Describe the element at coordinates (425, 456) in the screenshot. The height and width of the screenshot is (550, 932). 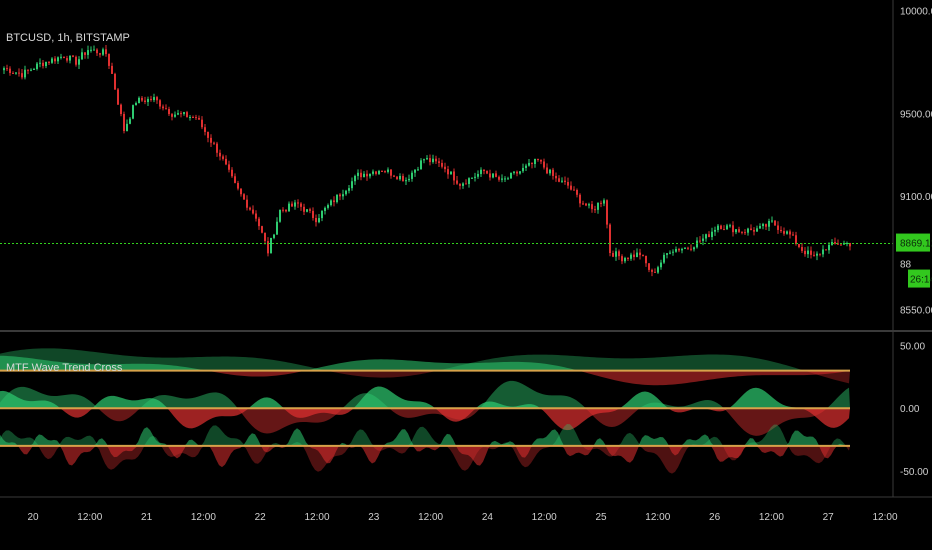
I see `fast-wave-inner-bear-area` at that location.